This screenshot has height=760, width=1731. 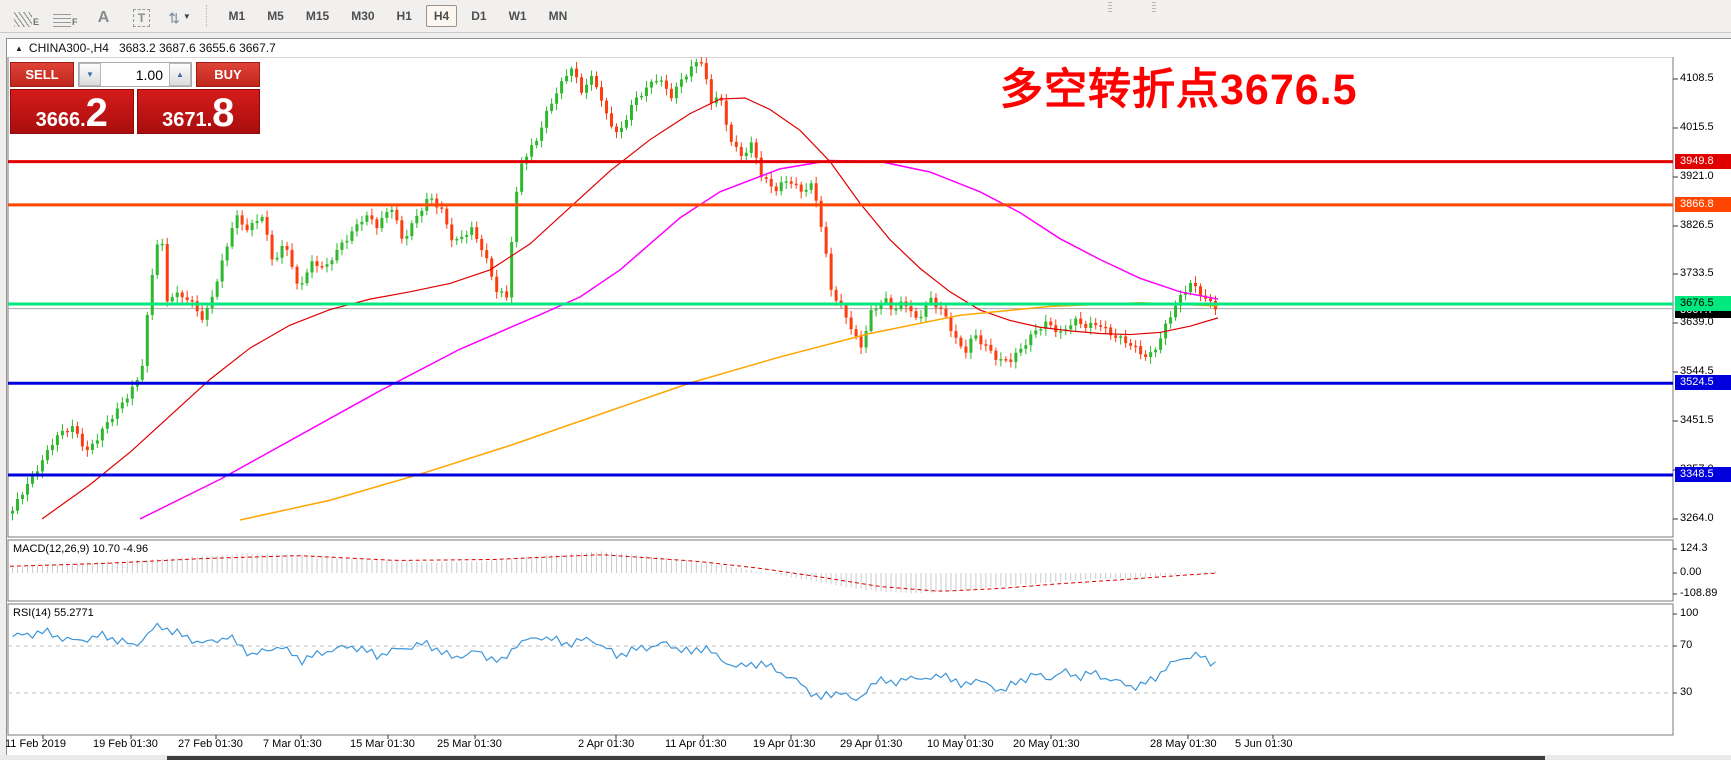 What do you see at coordinates (42, 74) in the screenshot?
I see `sell-button: SELL` at bounding box center [42, 74].